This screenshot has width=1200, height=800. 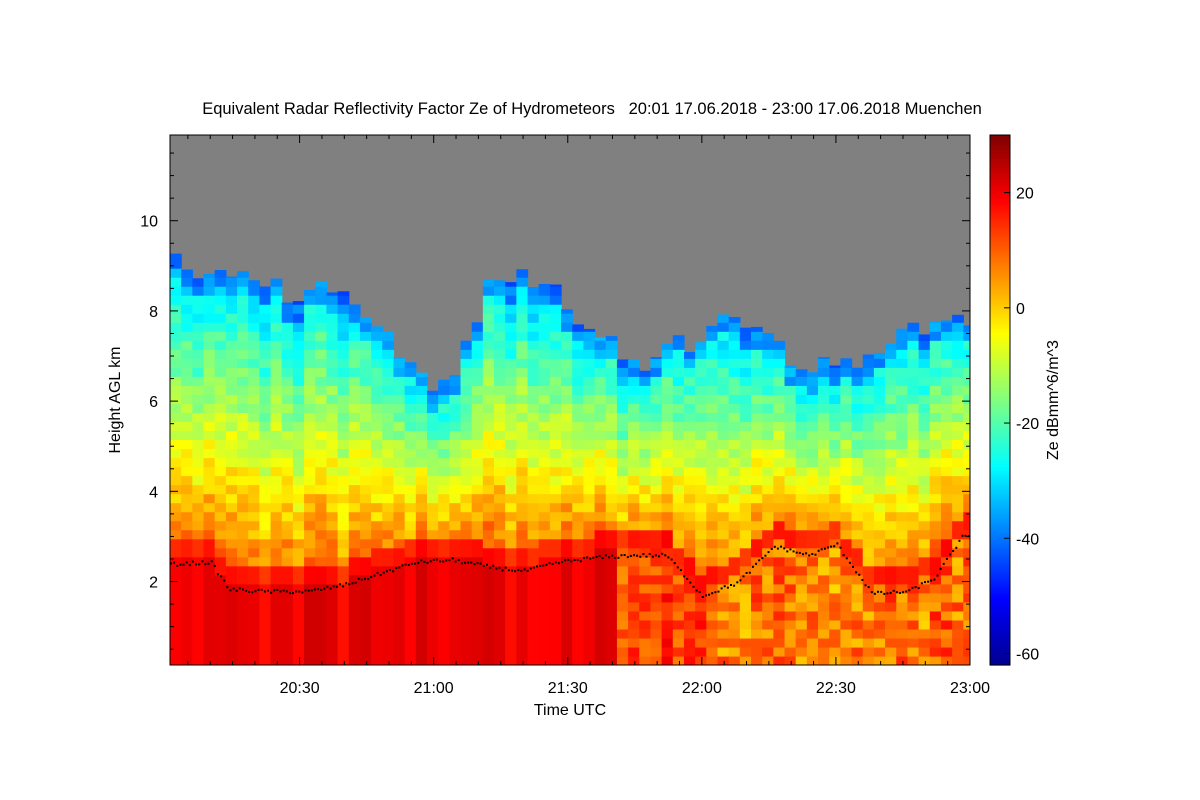 What do you see at coordinates (970, 688) in the screenshot?
I see `x-tick-label: 23:00` at bounding box center [970, 688].